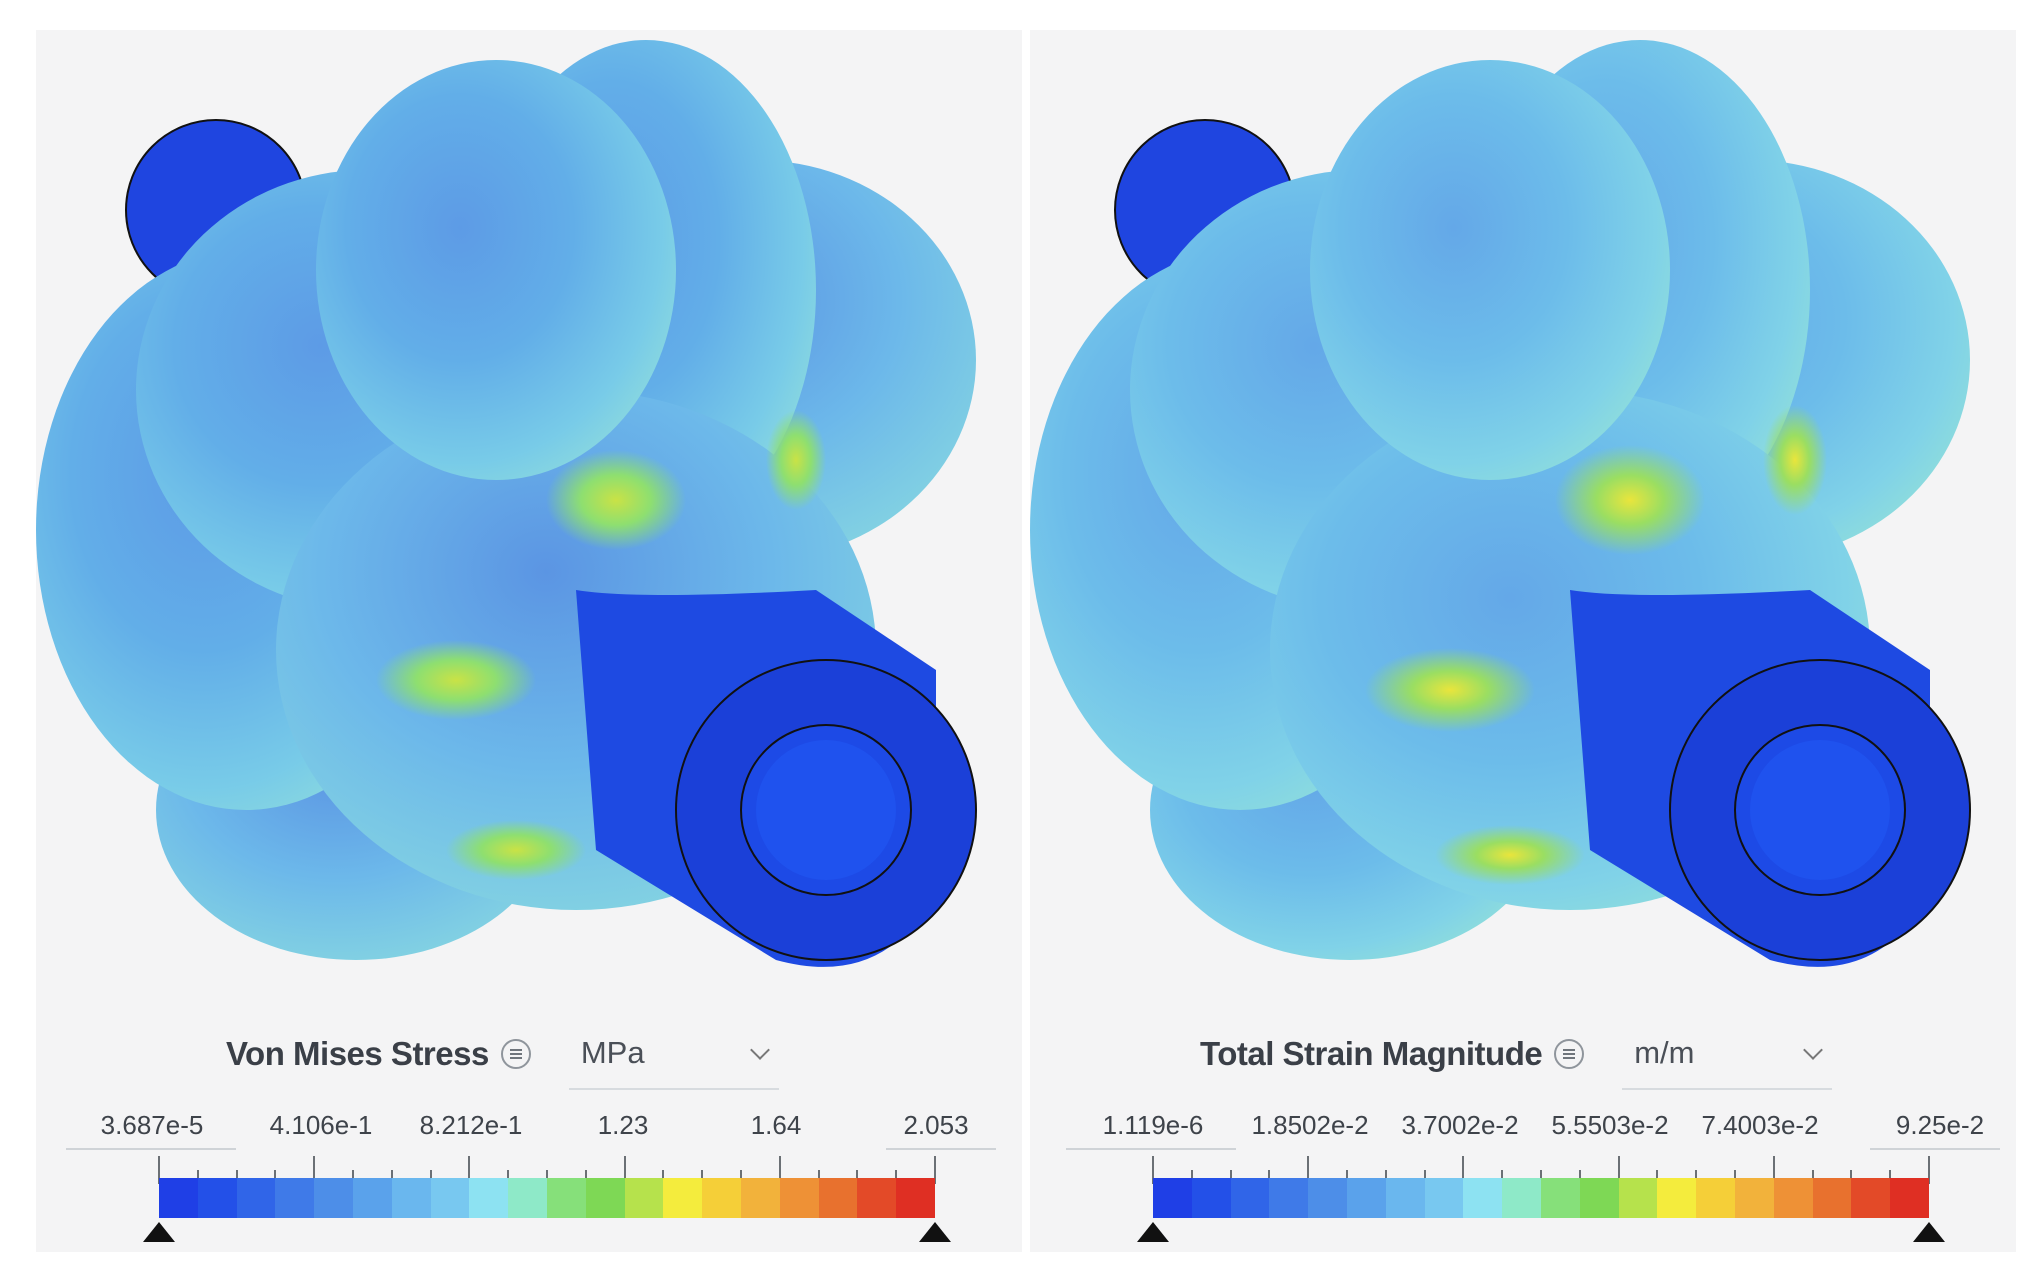 This screenshot has width=2021, height=1270. I want to click on unit-dropdown: MPa, so click(673, 1054).